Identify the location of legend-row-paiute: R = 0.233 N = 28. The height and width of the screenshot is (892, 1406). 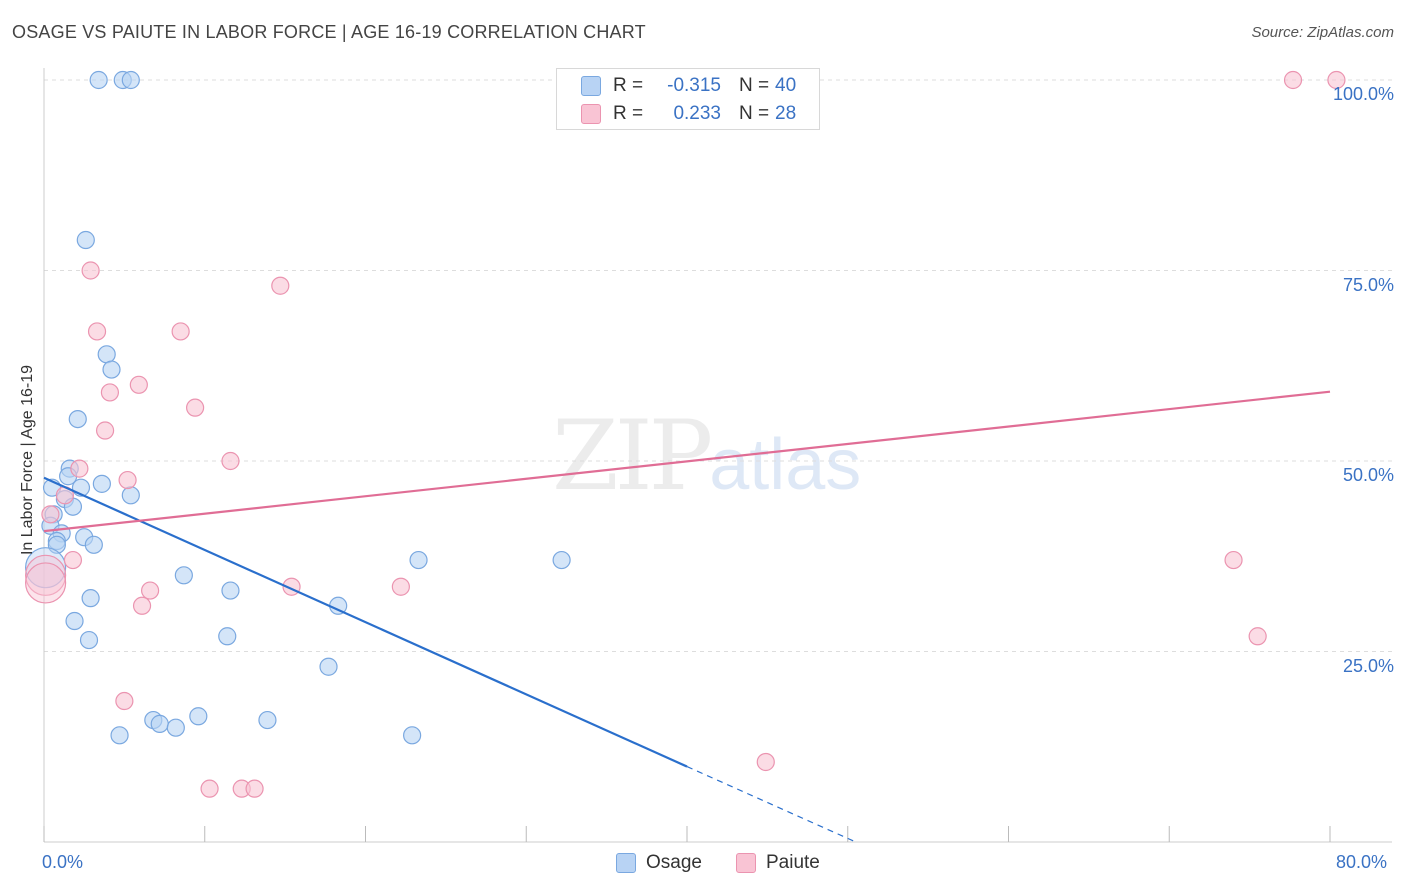
(688, 114).